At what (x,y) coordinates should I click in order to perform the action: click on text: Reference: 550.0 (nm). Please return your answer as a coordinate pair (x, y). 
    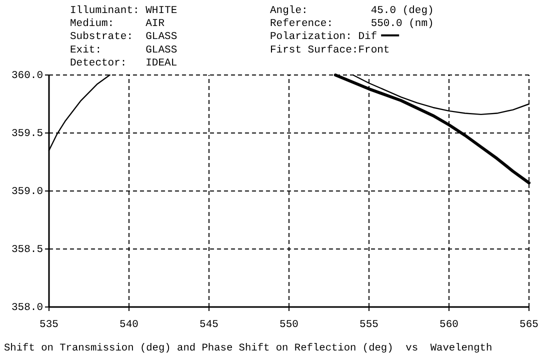
    Looking at the image, I should click on (352, 24).